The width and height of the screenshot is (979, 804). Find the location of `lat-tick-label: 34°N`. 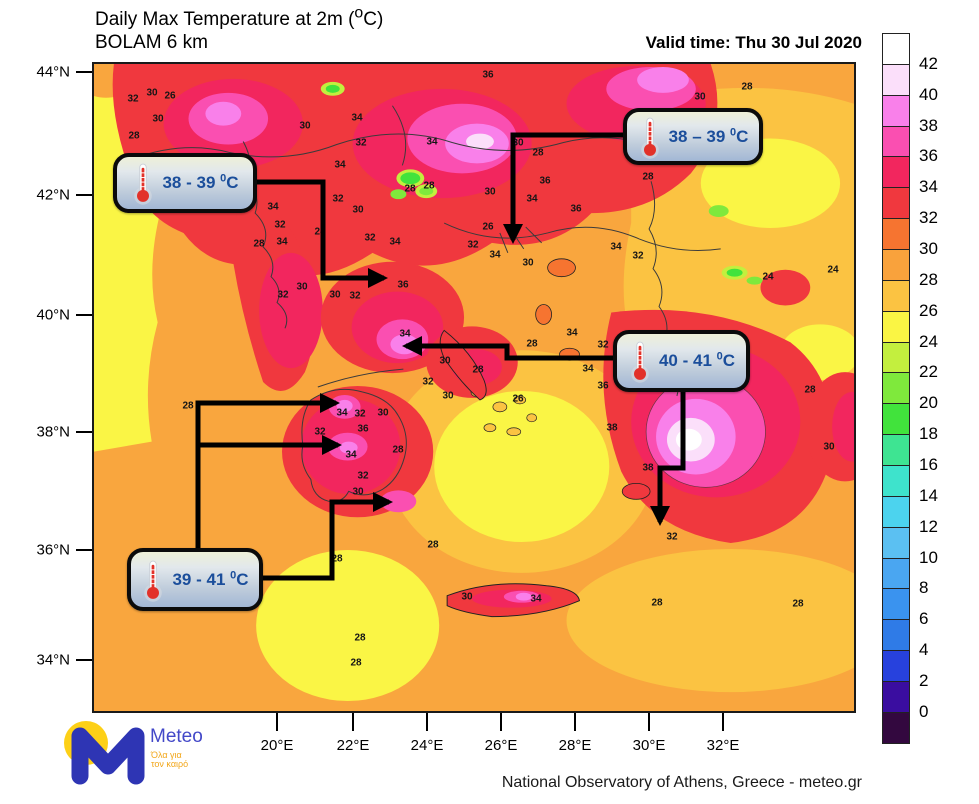

lat-tick-label: 34°N is located at coordinates (53, 660).